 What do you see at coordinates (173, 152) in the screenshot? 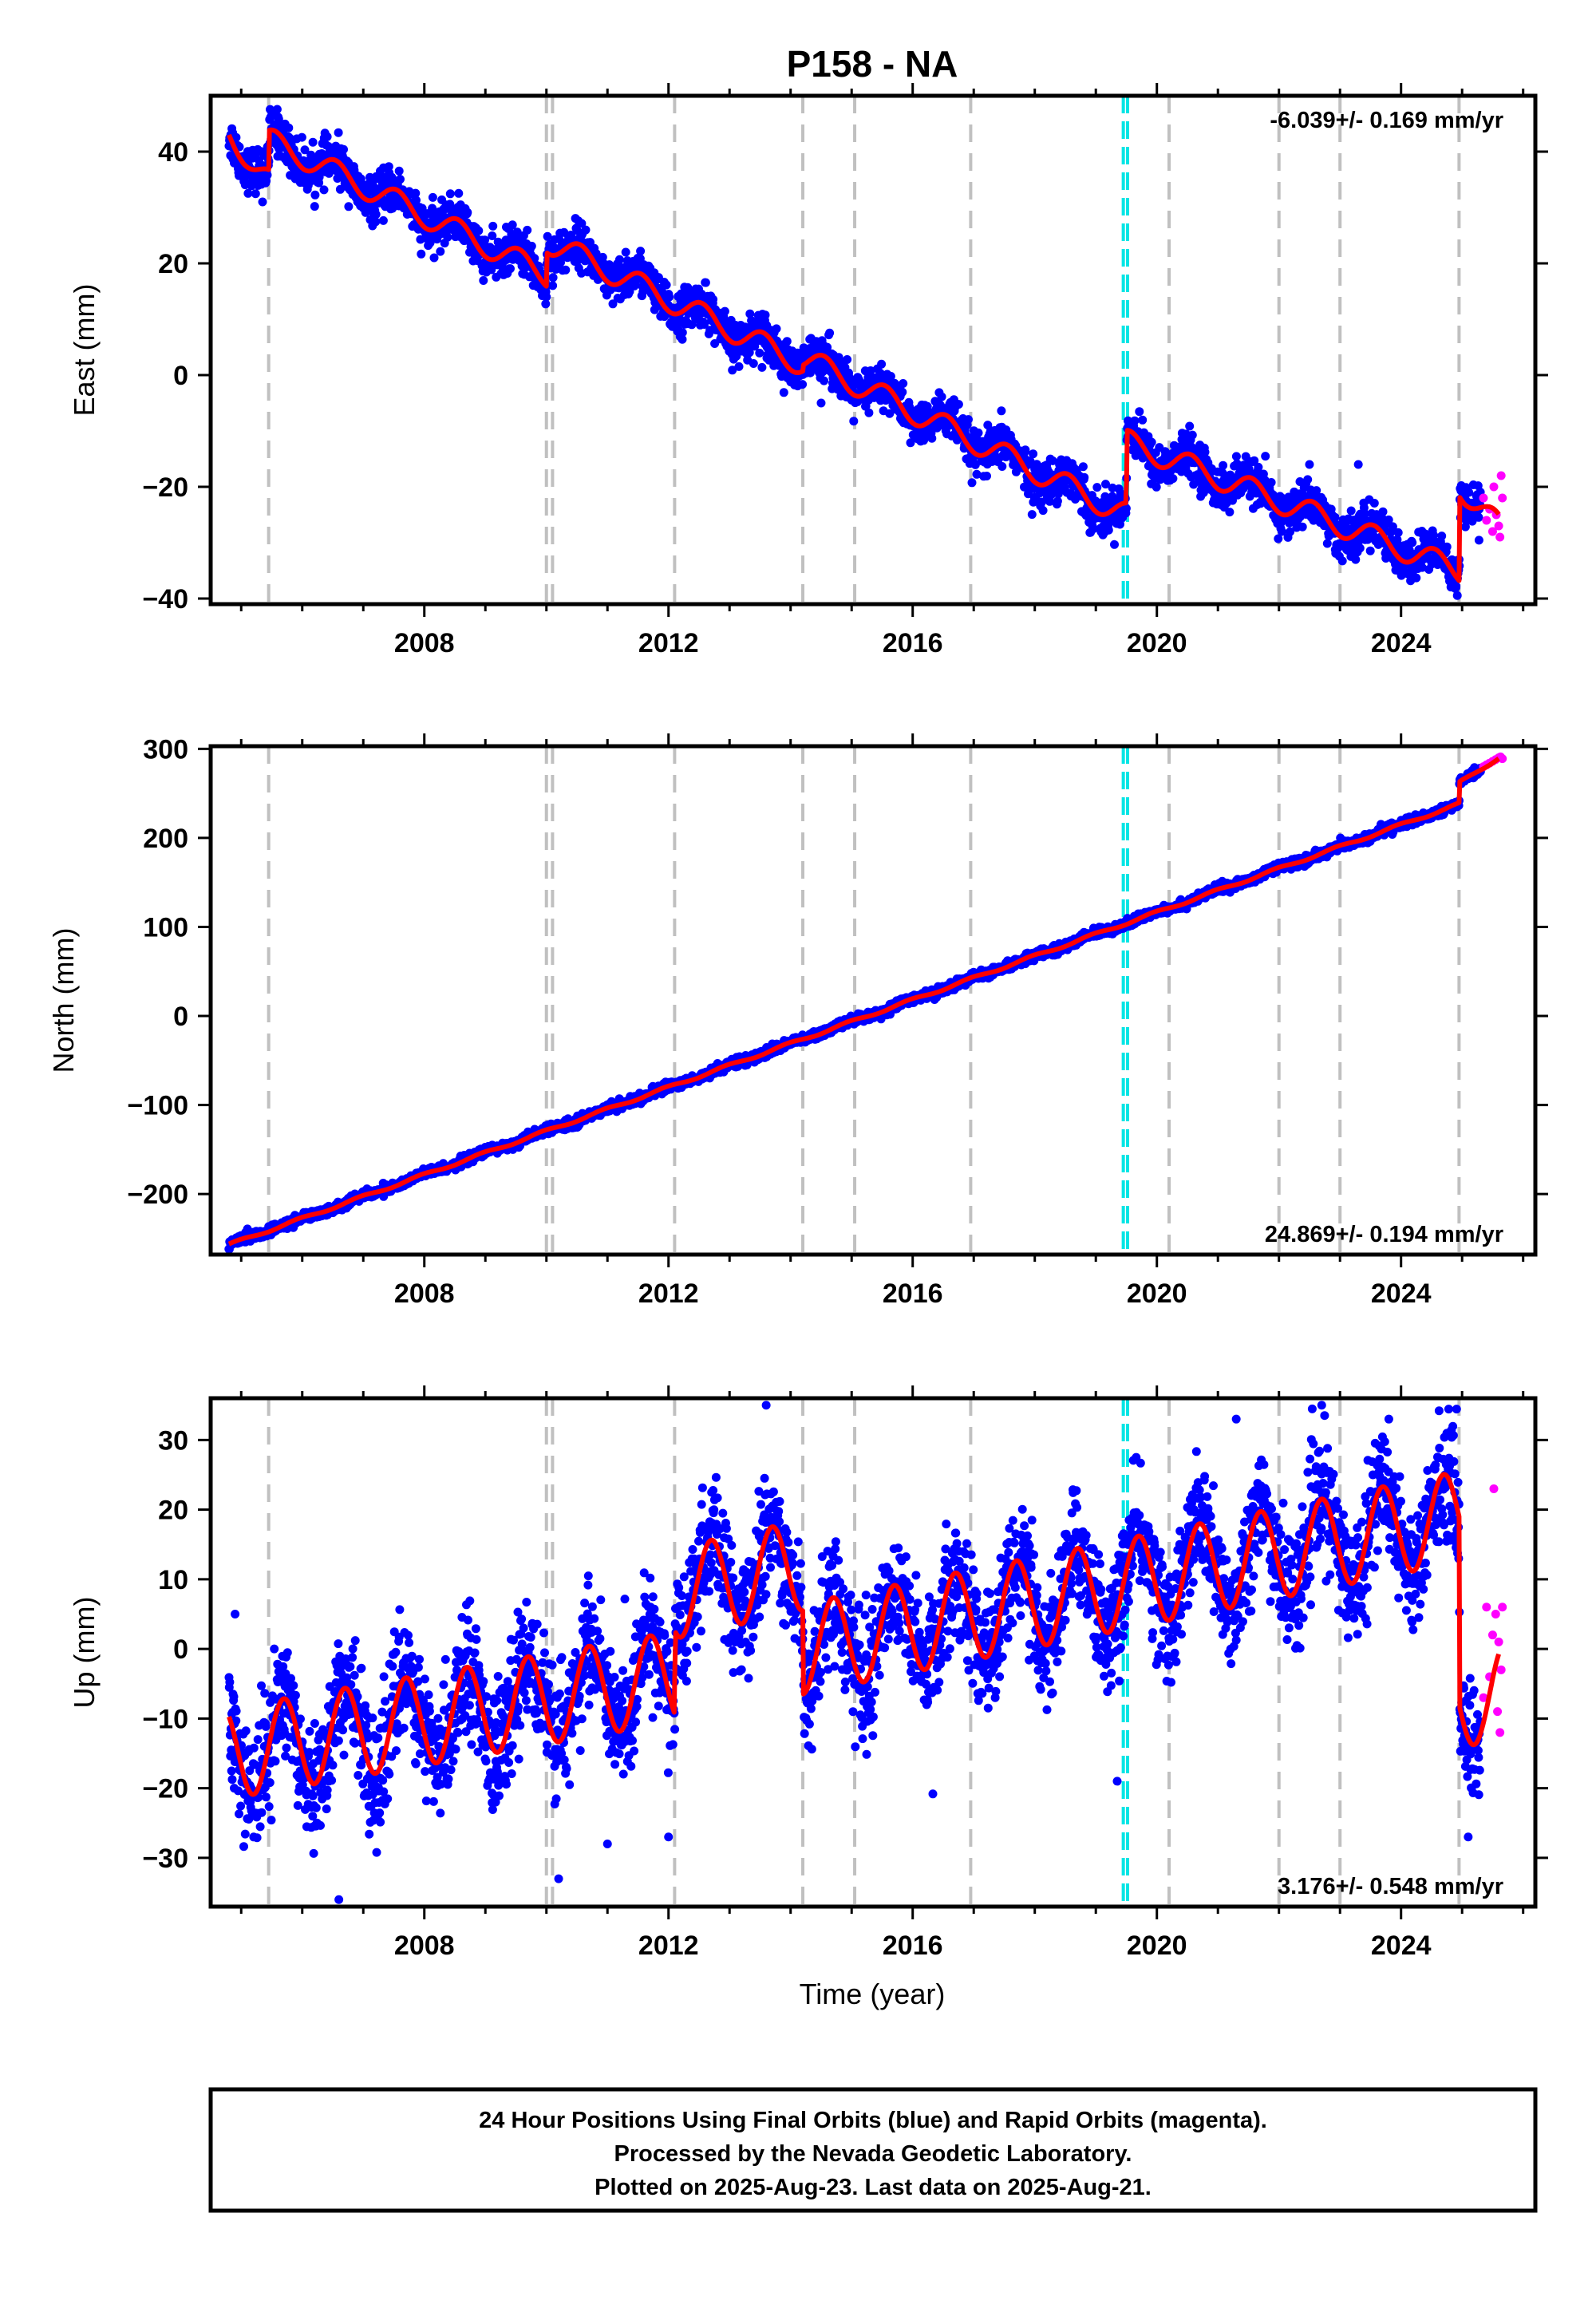
I see `y-tick-label: 40` at bounding box center [173, 152].